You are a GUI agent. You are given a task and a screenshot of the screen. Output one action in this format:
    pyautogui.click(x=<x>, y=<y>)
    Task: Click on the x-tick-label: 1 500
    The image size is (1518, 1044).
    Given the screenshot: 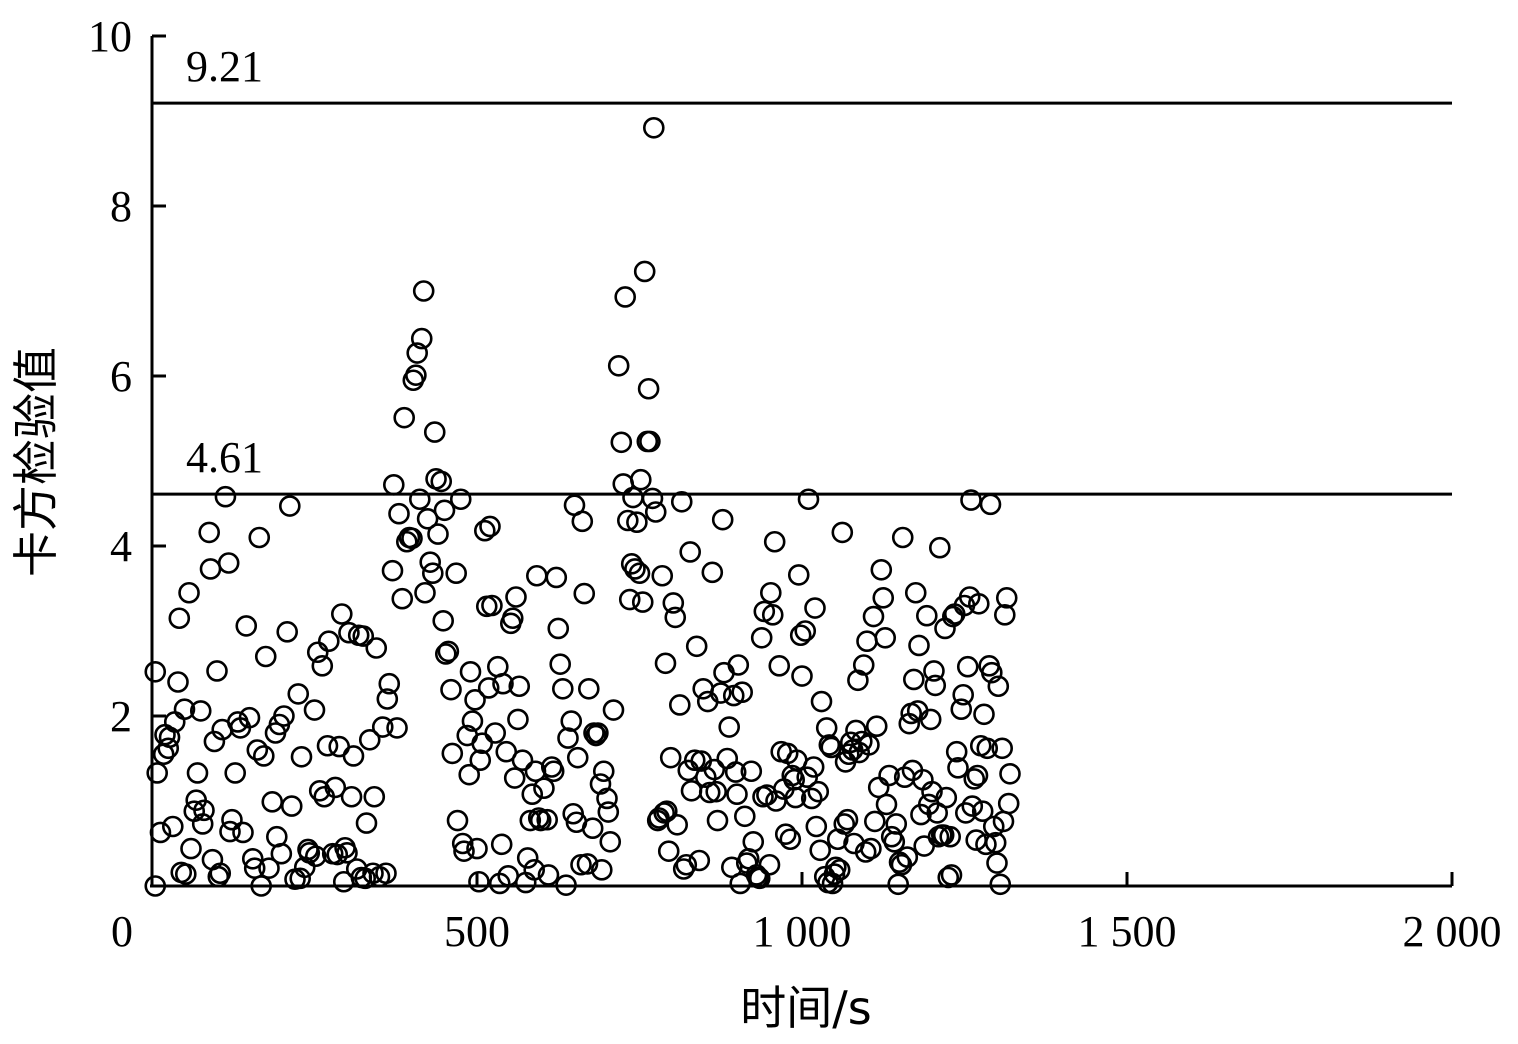 What is the action you would take?
    pyautogui.click(x=1127, y=931)
    